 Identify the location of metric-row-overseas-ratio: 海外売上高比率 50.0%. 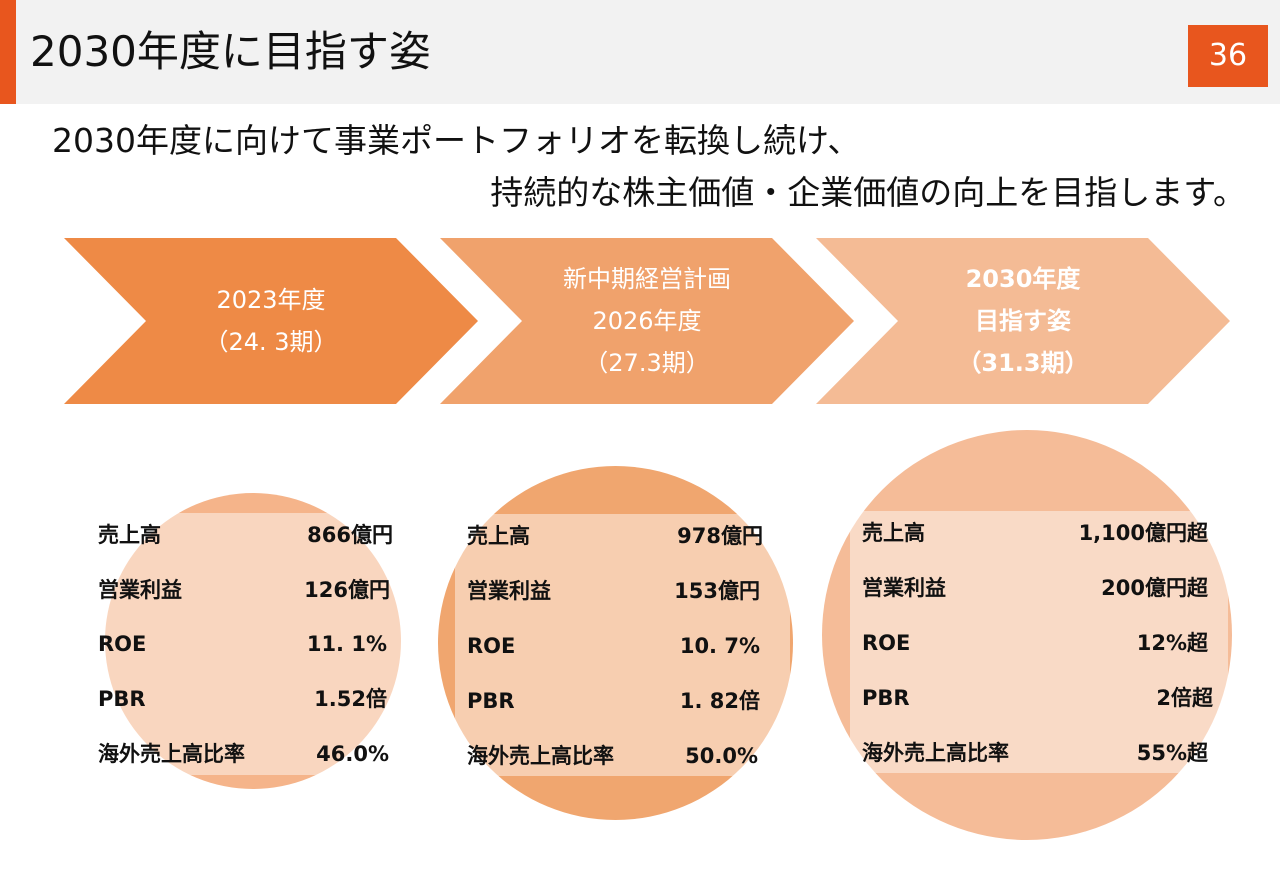
(612, 756).